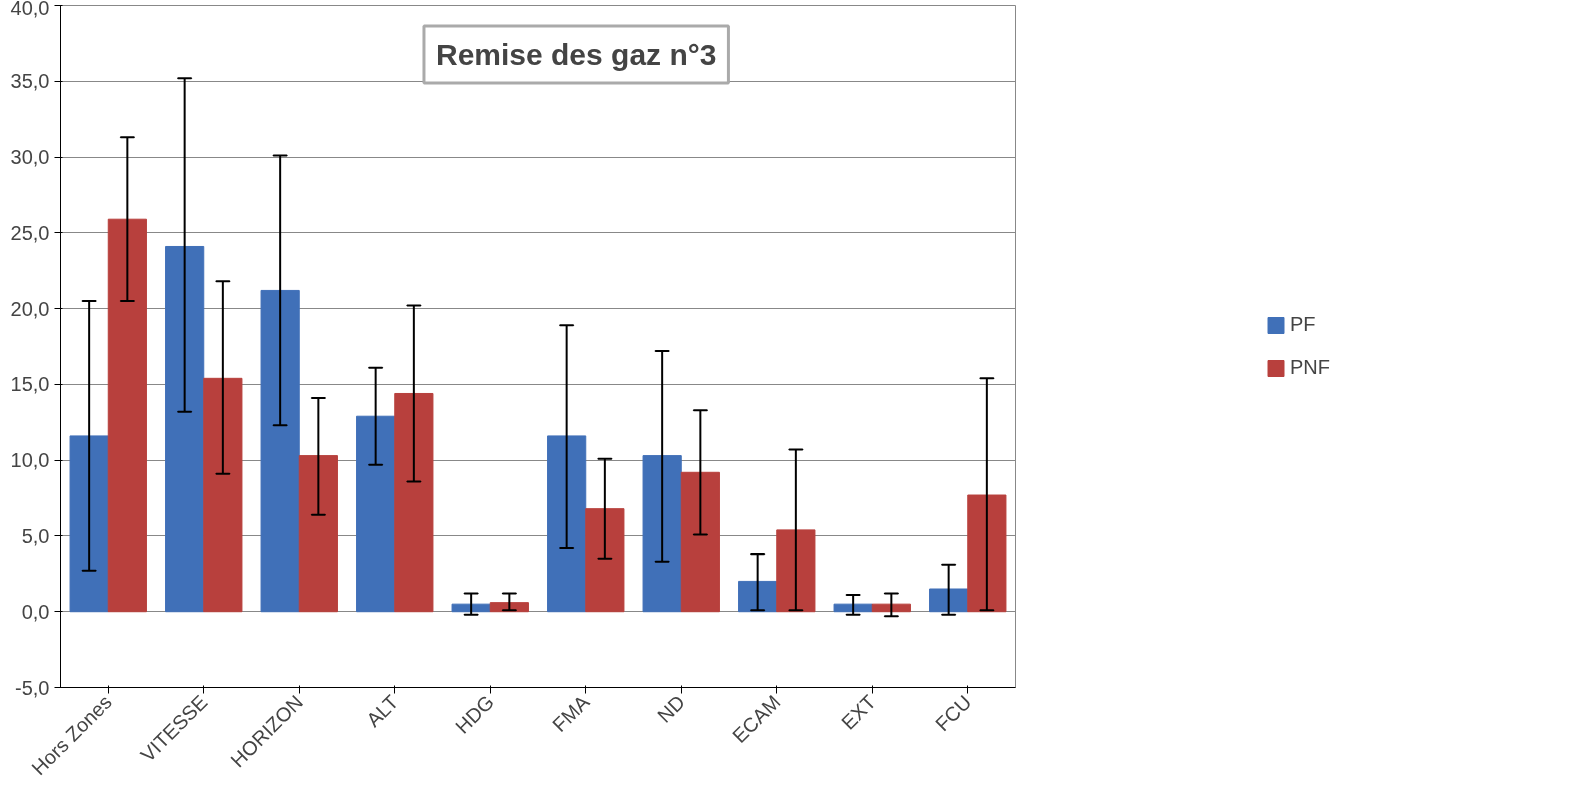 Image resolution: width=1594 pixels, height=802 pixels. I want to click on x-tick-label: FMA, so click(571, 713).